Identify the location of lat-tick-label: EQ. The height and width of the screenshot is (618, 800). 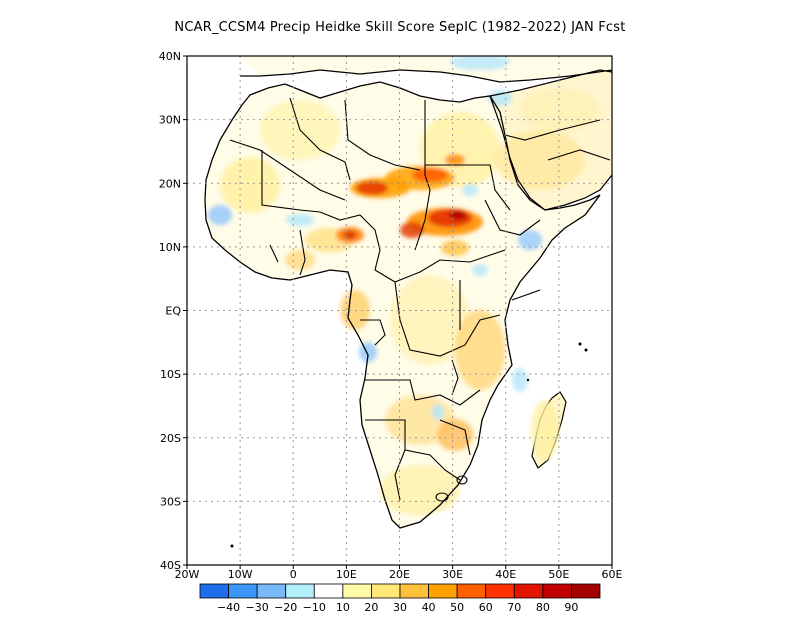
(173, 311).